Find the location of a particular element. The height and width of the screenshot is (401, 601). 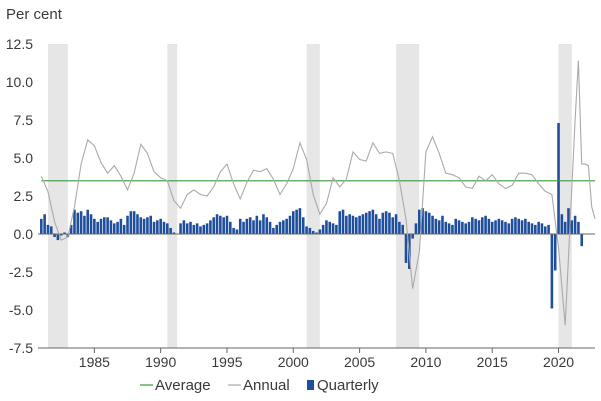

y-tick-label: 10.0 is located at coordinates (19, 82).